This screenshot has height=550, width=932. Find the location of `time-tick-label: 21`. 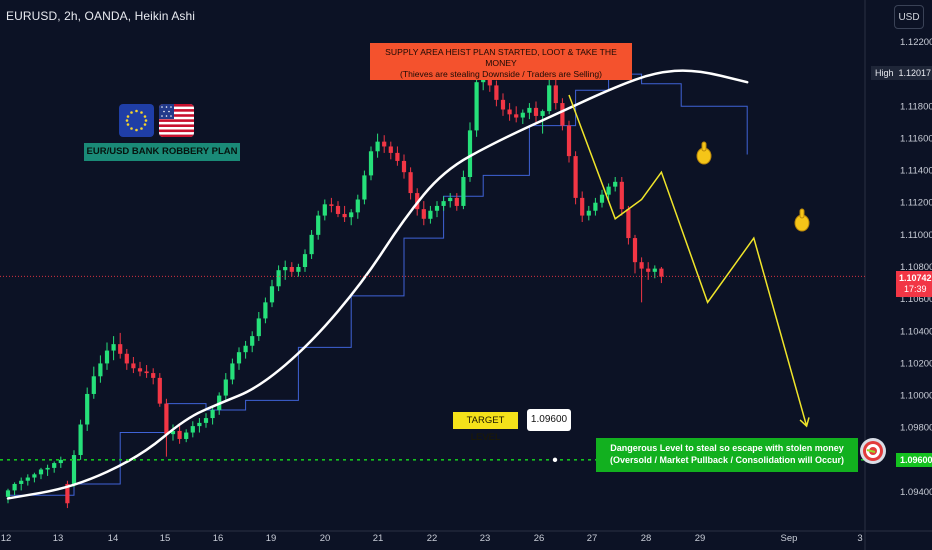

time-tick-label: 21 is located at coordinates (378, 538).